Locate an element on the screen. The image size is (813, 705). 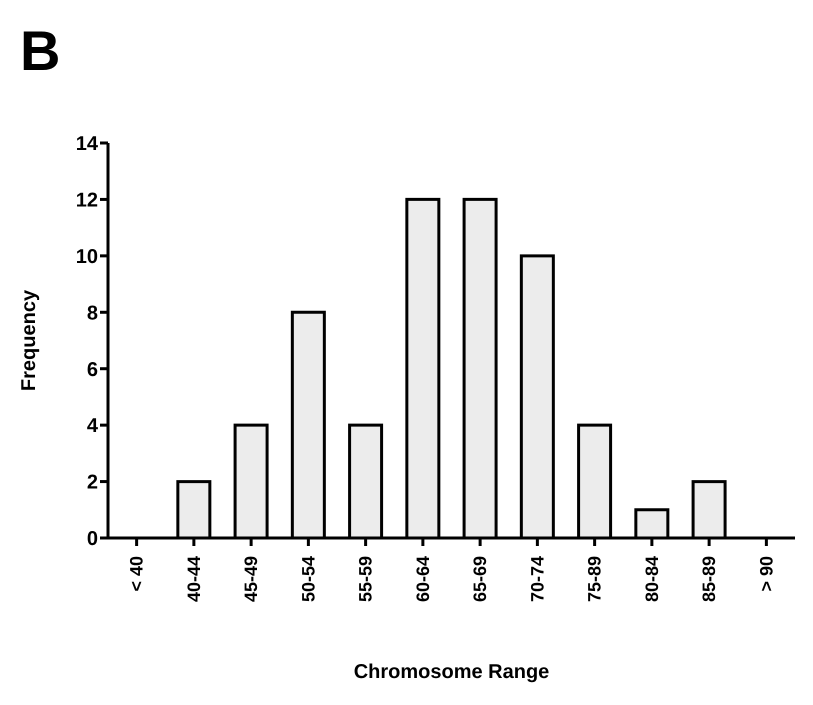
x-tick-label: 50-54 is located at coordinates (308, 579).